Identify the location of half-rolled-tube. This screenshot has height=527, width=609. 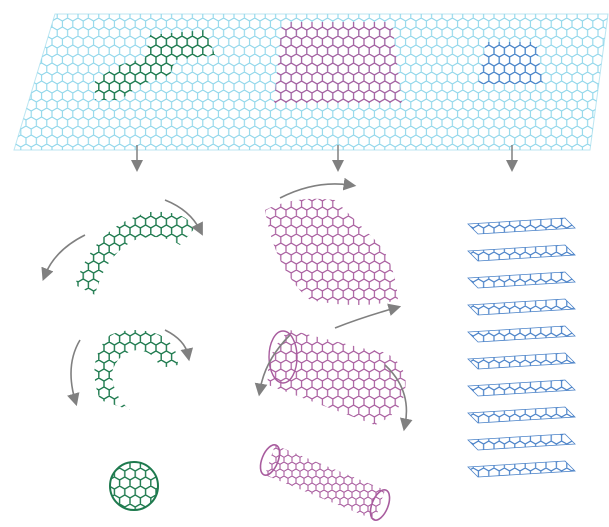
(336, 377).